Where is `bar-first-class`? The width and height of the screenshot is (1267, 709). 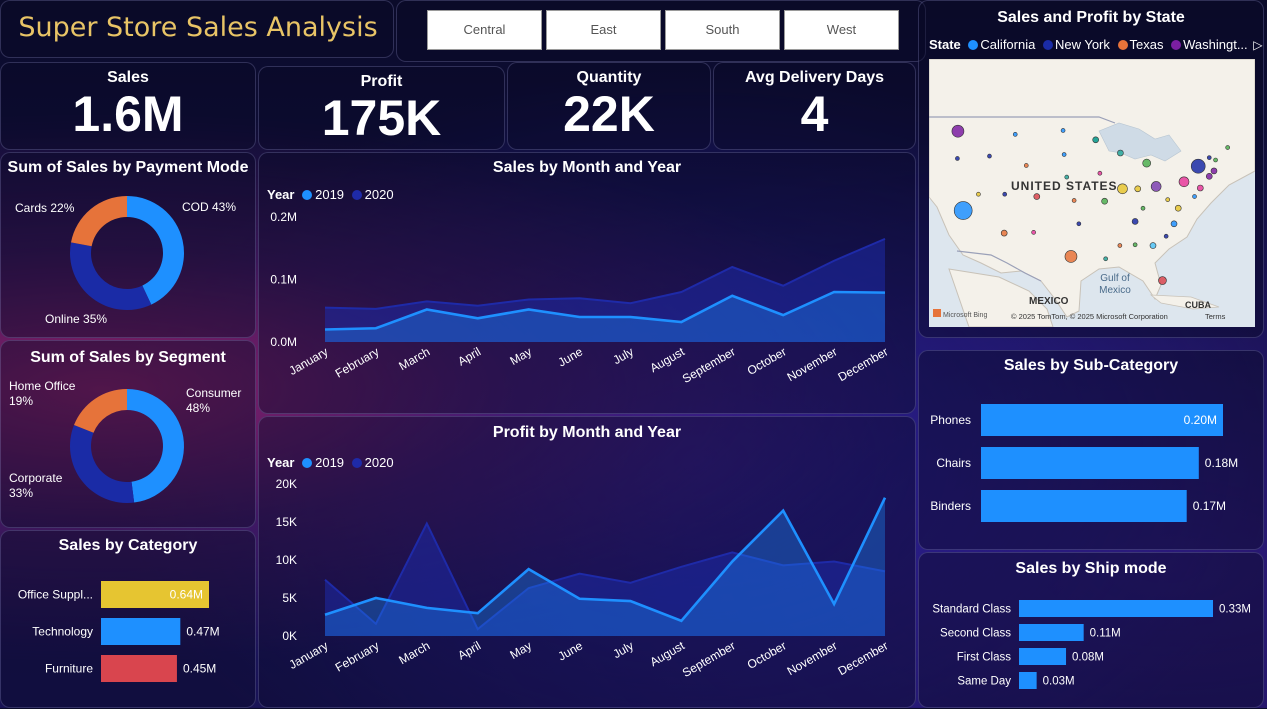
bar-first-class is located at coordinates (1043, 656).